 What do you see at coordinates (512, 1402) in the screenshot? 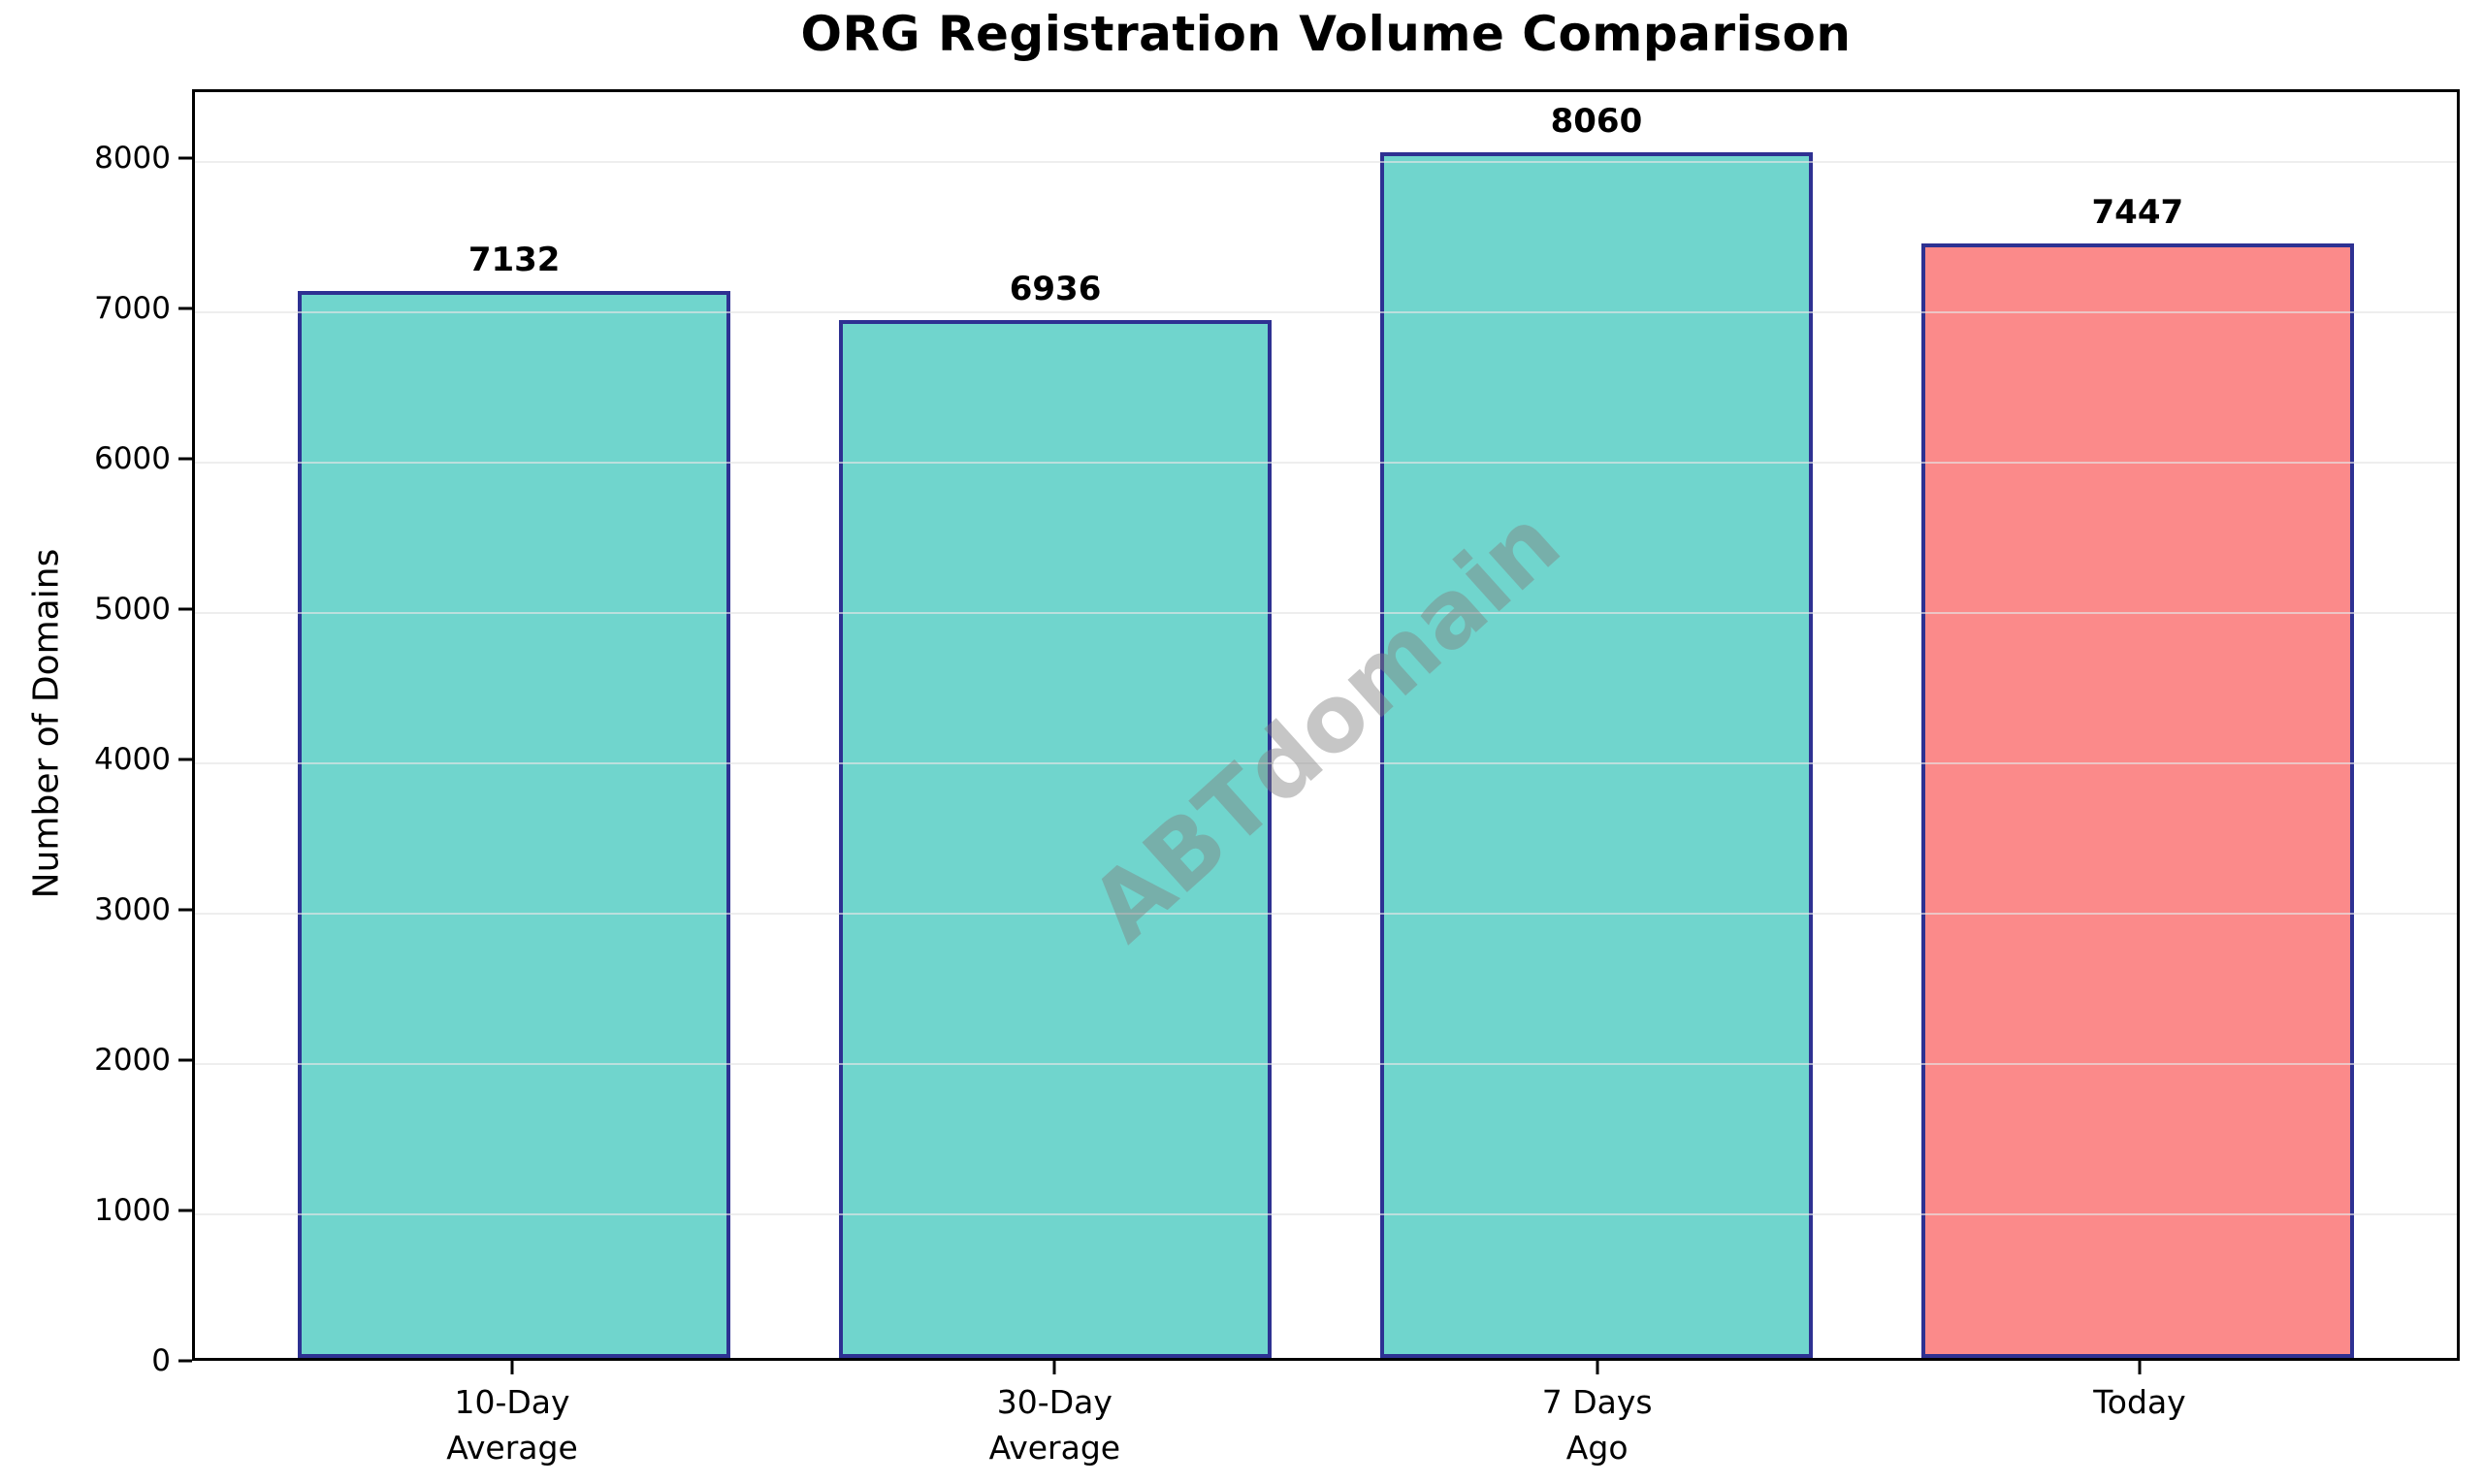
I see `x-tick-label-line: 10-Day` at bounding box center [512, 1402].